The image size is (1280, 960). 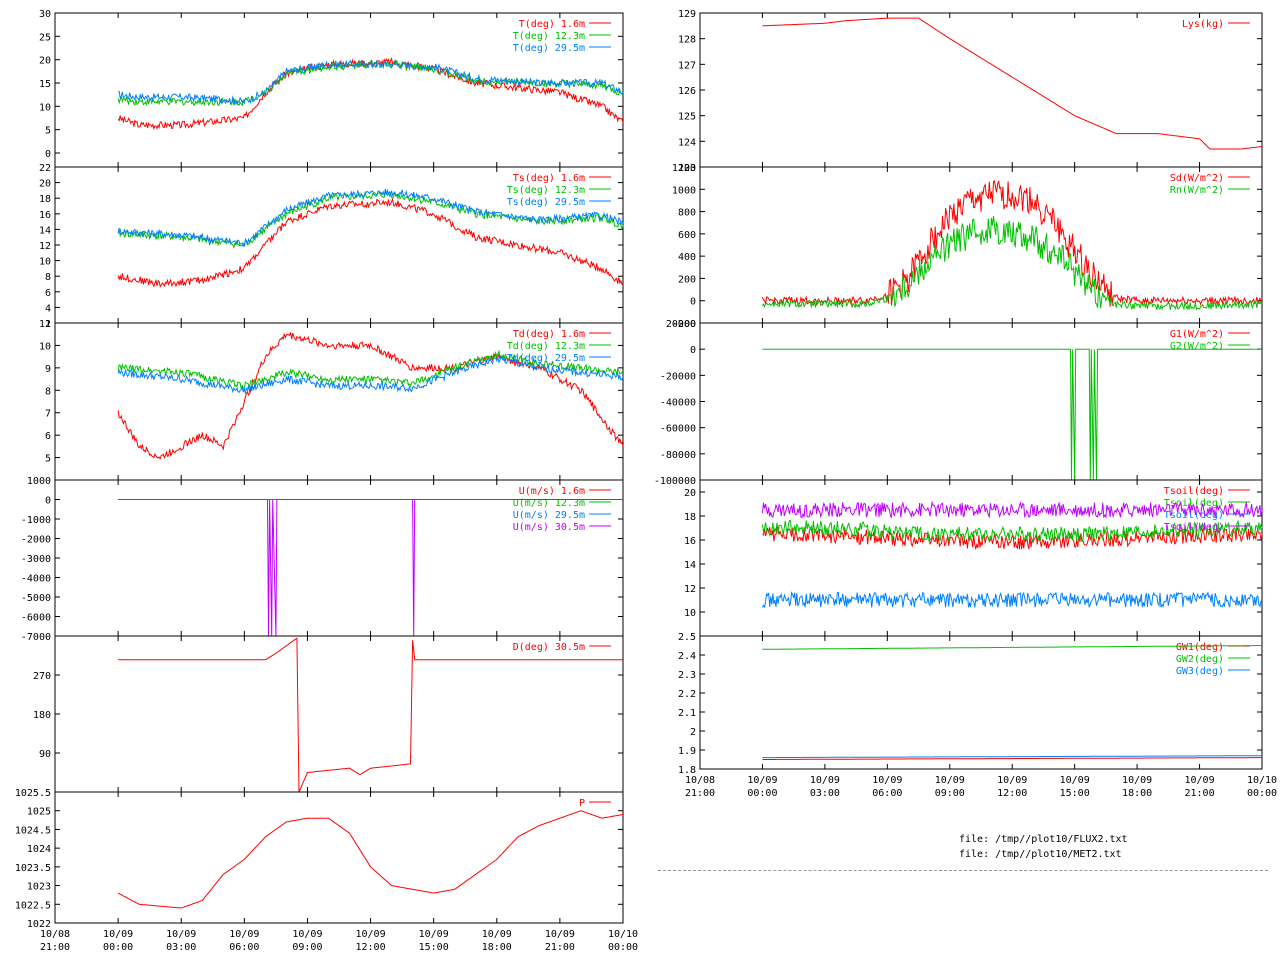 What do you see at coordinates (45, 246) in the screenshot?
I see `ytick-label: 12` at bounding box center [45, 246].